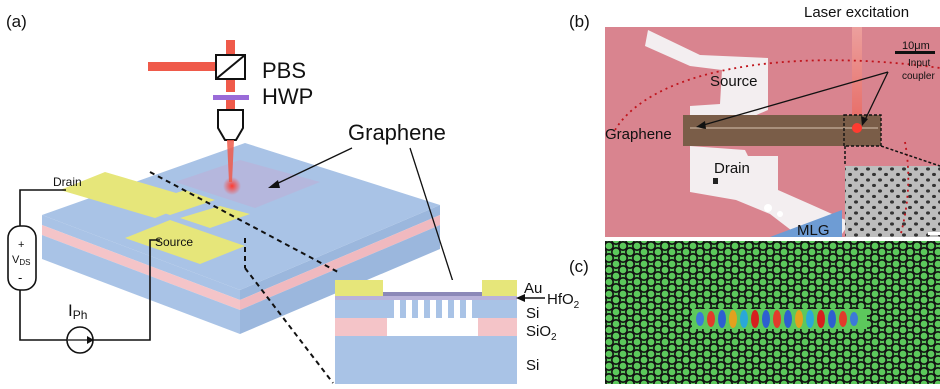  Describe the element at coordinates (340, 262) in the screenshot. I see `right-face-oxide` at that location.